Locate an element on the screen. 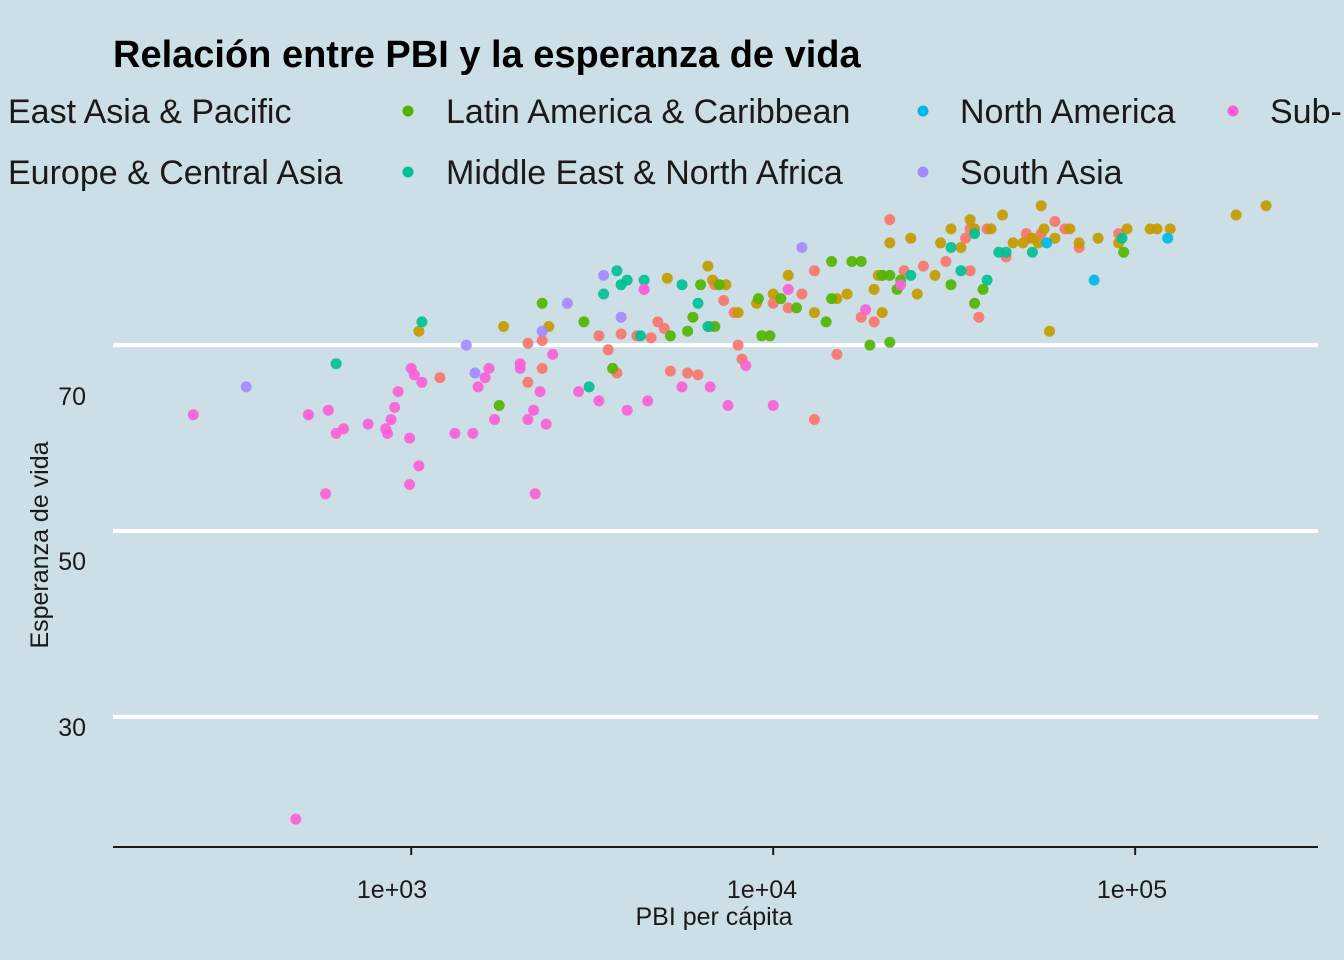  legend-key-sub-saharan-africa is located at coordinates (1233, 111).